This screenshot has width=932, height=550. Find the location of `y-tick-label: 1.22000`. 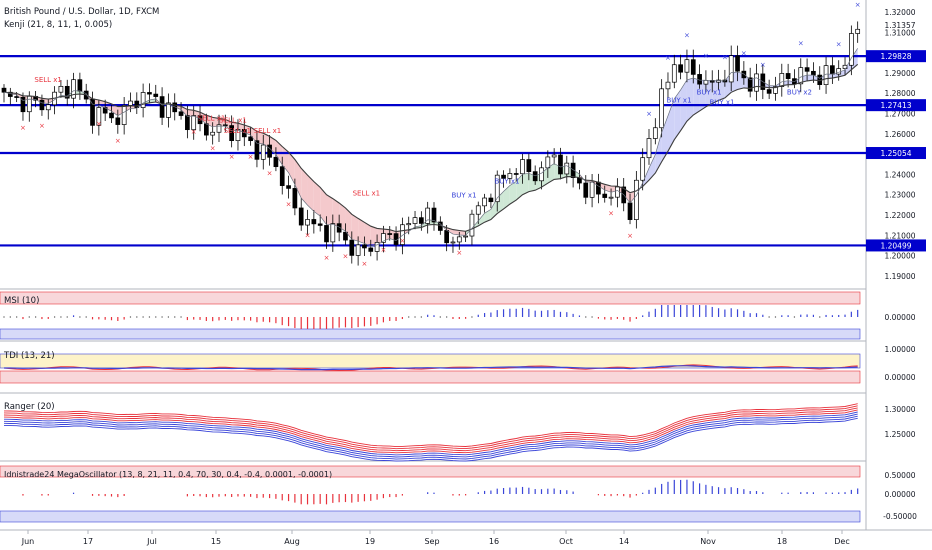

y-tick-label: 1.22000 is located at coordinates (899, 215).